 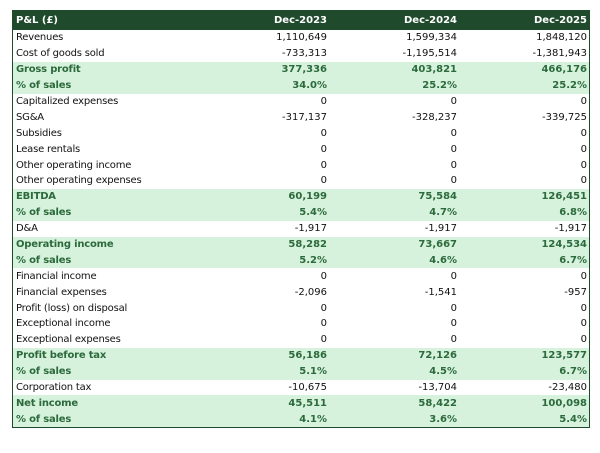 What do you see at coordinates (301, 355) in the screenshot?
I see `table-row-summary: Profit before tax 56,186 72,126 123,577` at bounding box center [301, 355].